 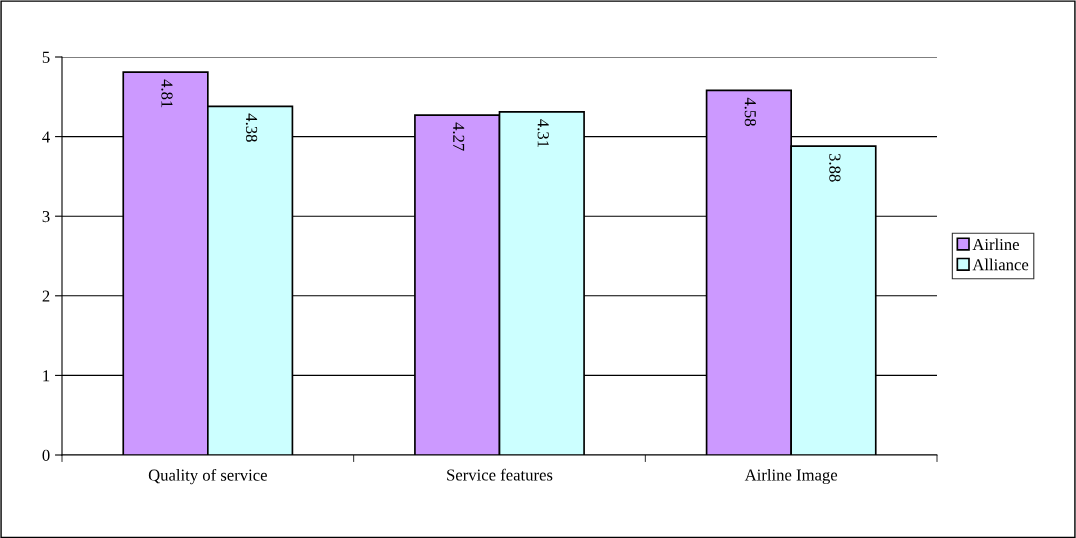 What do you see at coordinates (207, 476) in the screenshot?
I see `x-tick-label: Quality of service` at bounding box center [207, 476].